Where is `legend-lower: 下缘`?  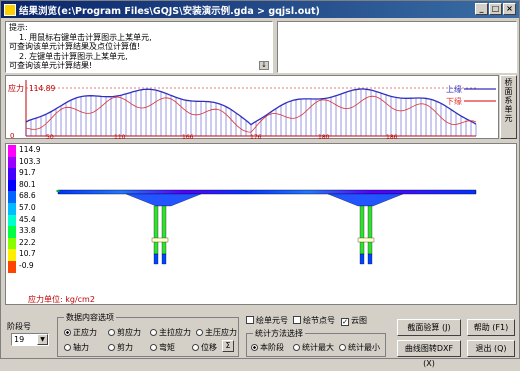 legend-lower: 下缘 is located at coordinates (454, 101).